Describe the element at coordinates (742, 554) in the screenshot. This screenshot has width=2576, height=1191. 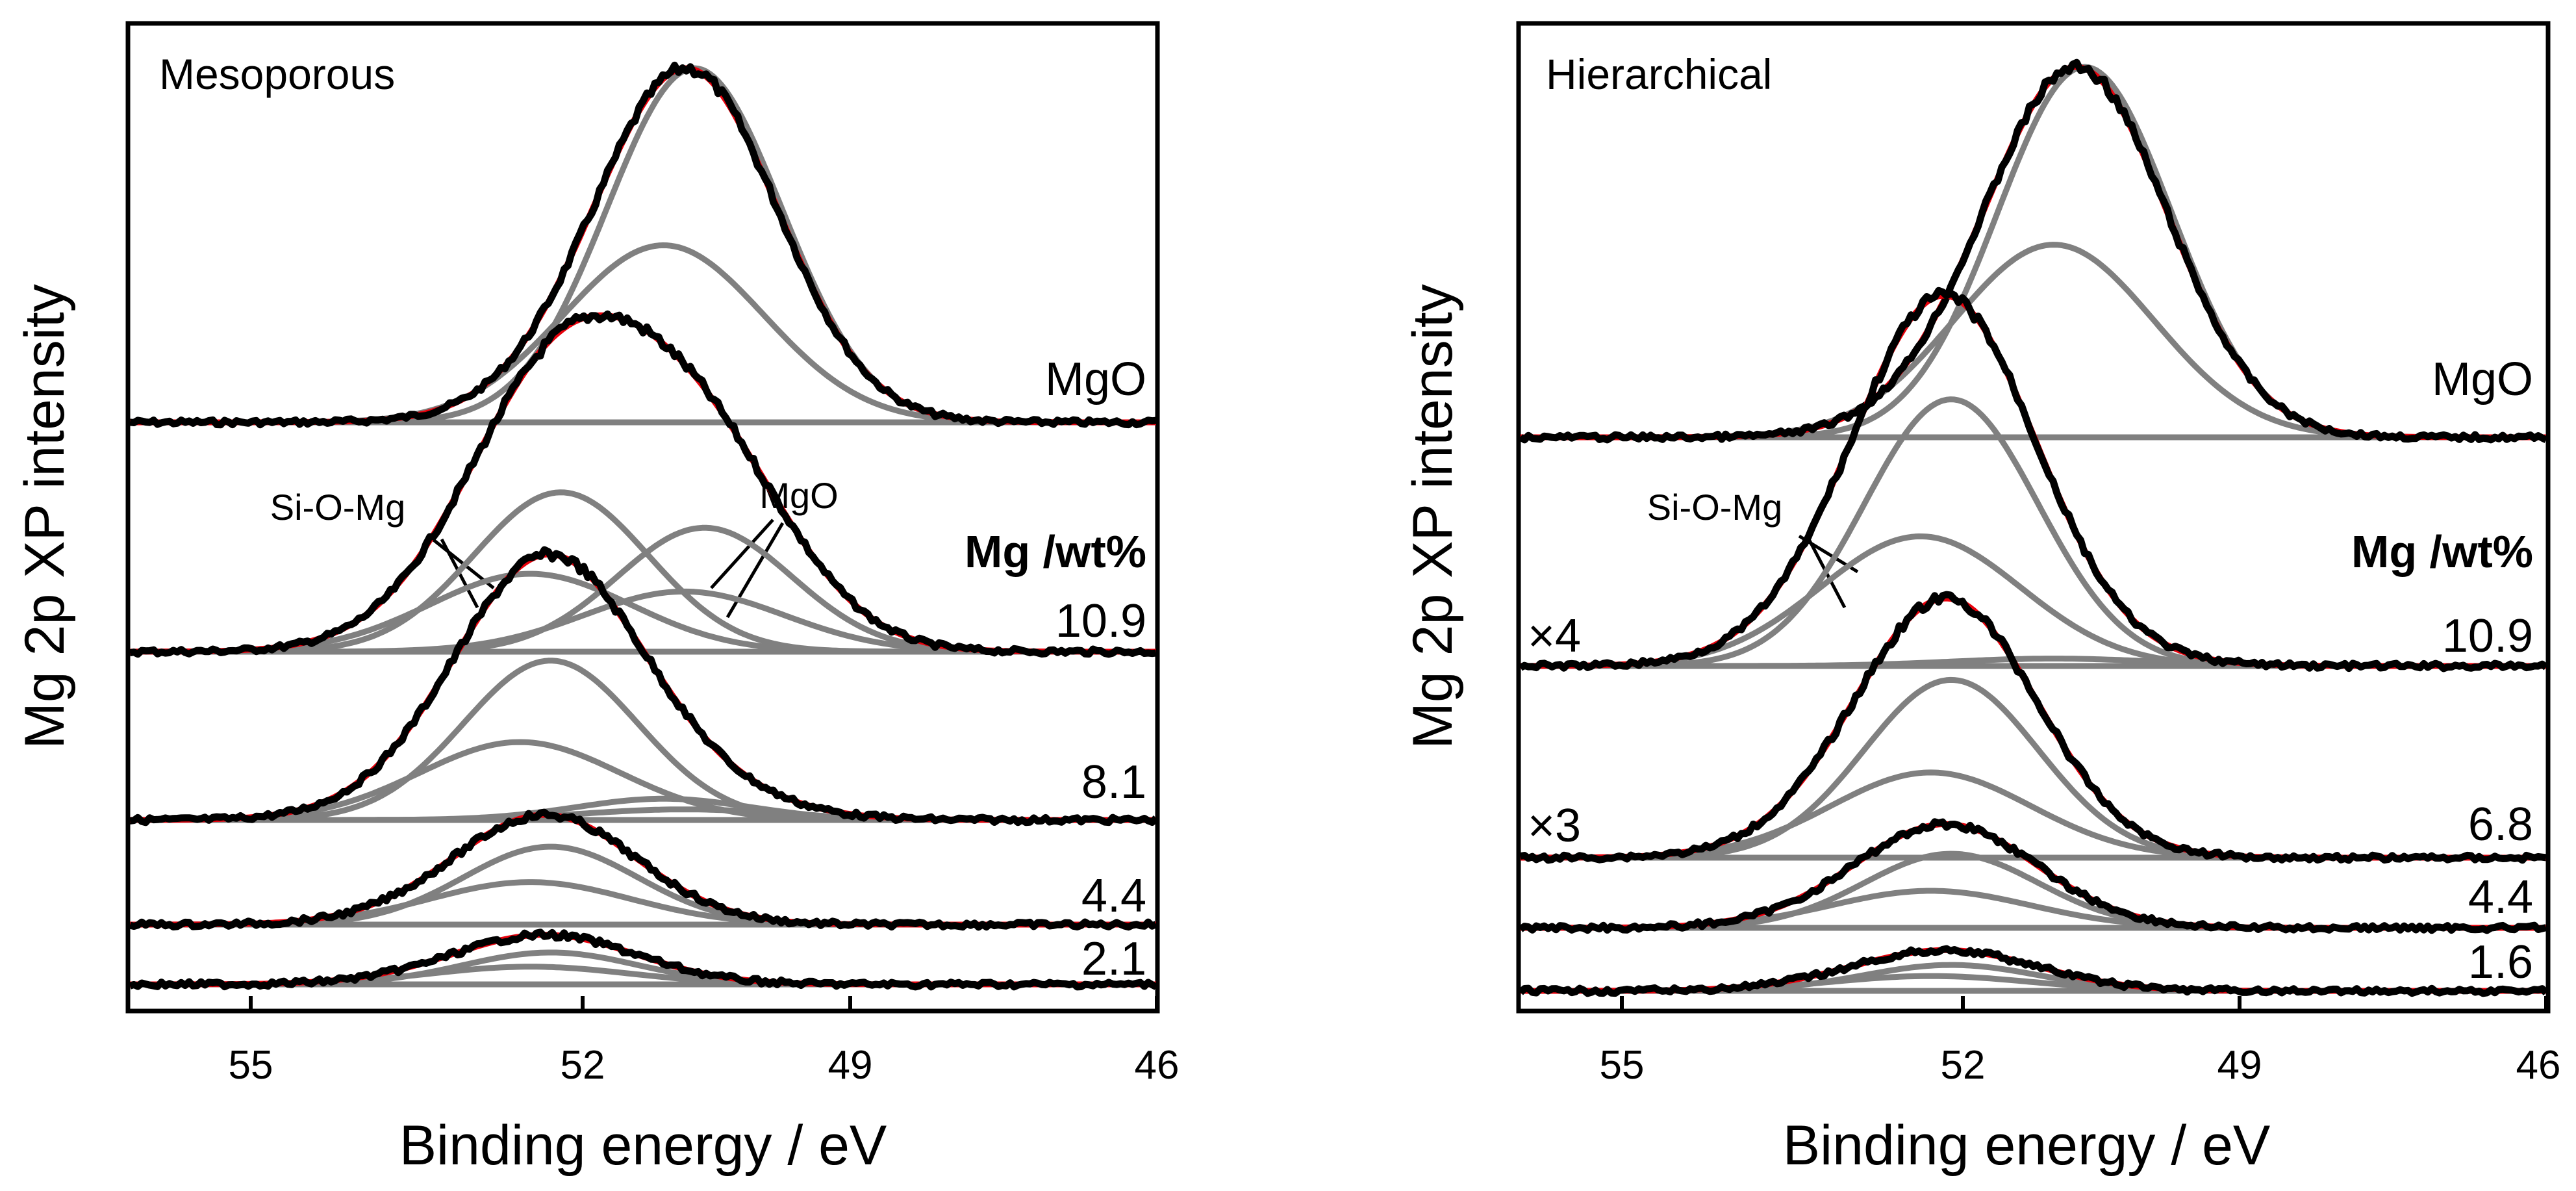
I see `annotation-pointer` at that location.